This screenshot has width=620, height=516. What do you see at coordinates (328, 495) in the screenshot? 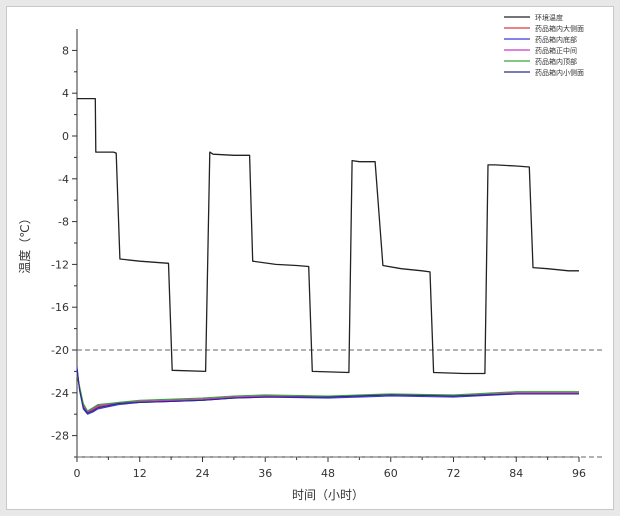
I see `x-axis-label: 时间（小时）` at bounding box center [328, 495].